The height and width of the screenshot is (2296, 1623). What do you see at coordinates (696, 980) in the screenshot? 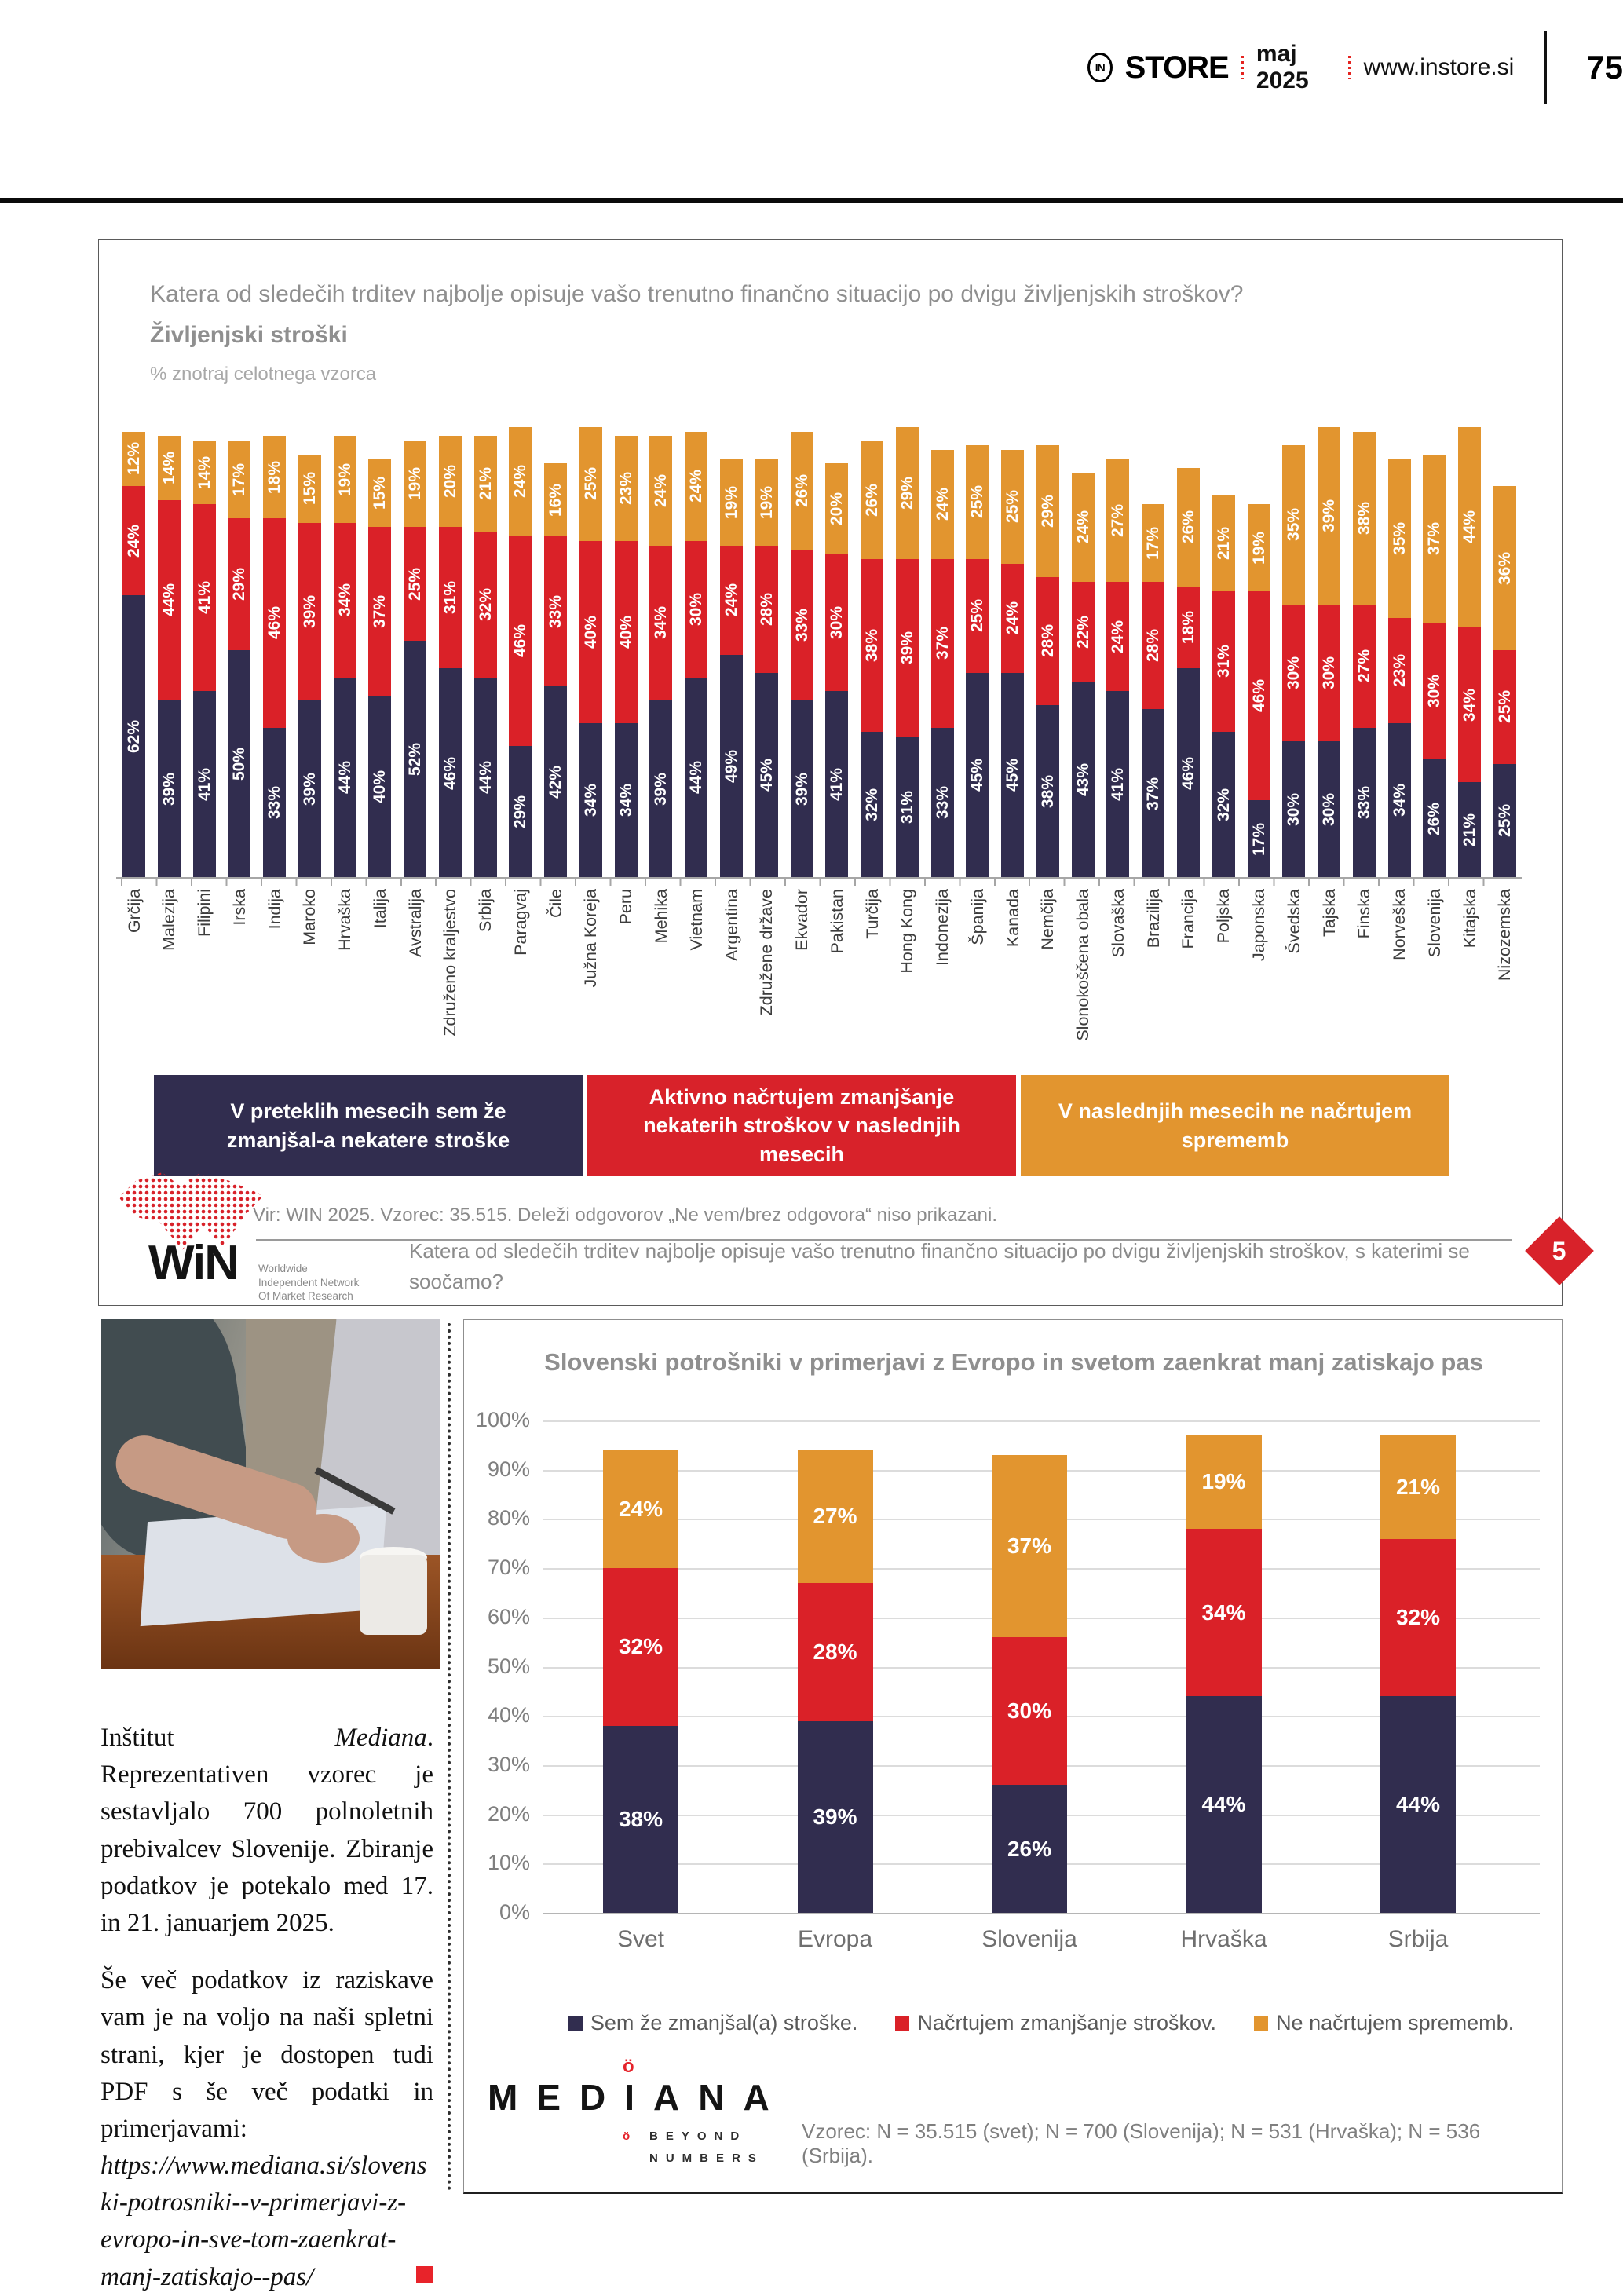
I see `category-label-cell: Vietnam` at bounding box center [696, 980].